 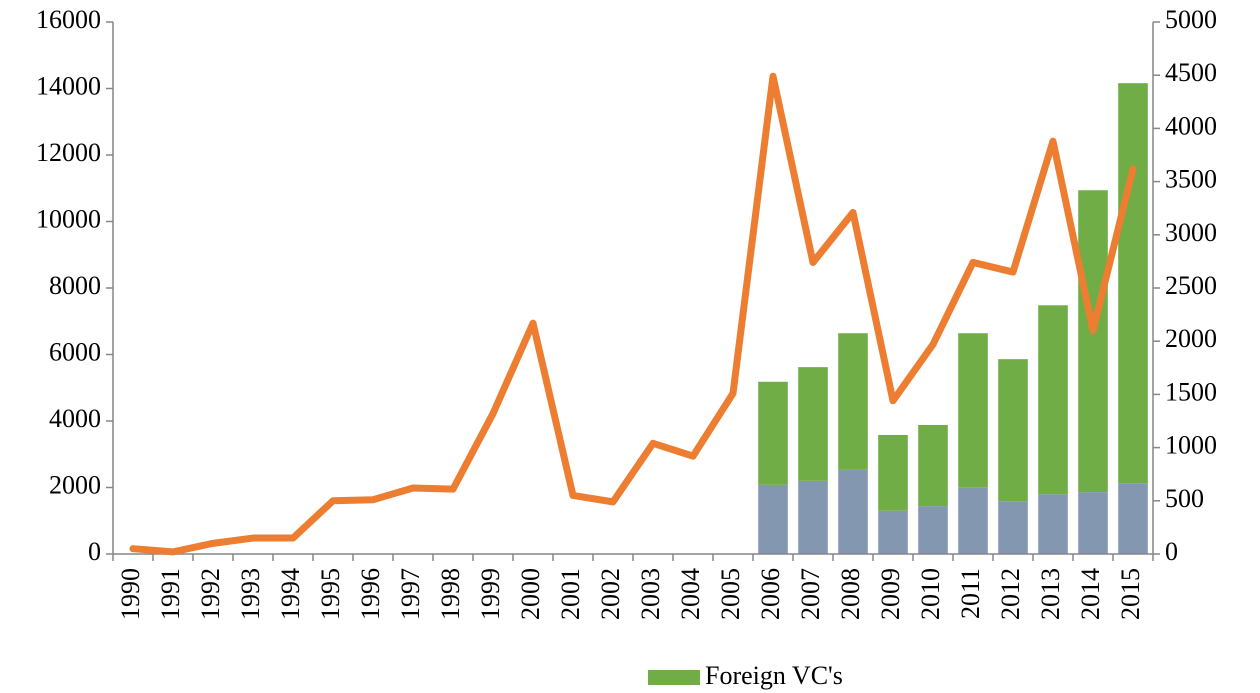 What do you see at coordinates (650, 594) in the screenshot?
I see `x-tick-label: 2003` at bounding box center [650, 594].